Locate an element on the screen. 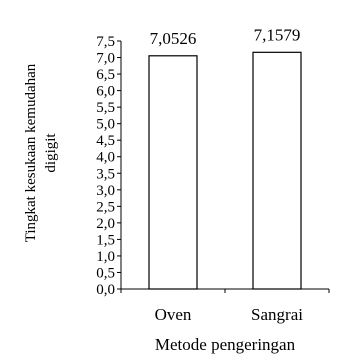 The width and height of the screenshot is (339, 358). y-axis-title: Tingkat kesukaan kemudahan digigit is located at coordinates (41, 152).